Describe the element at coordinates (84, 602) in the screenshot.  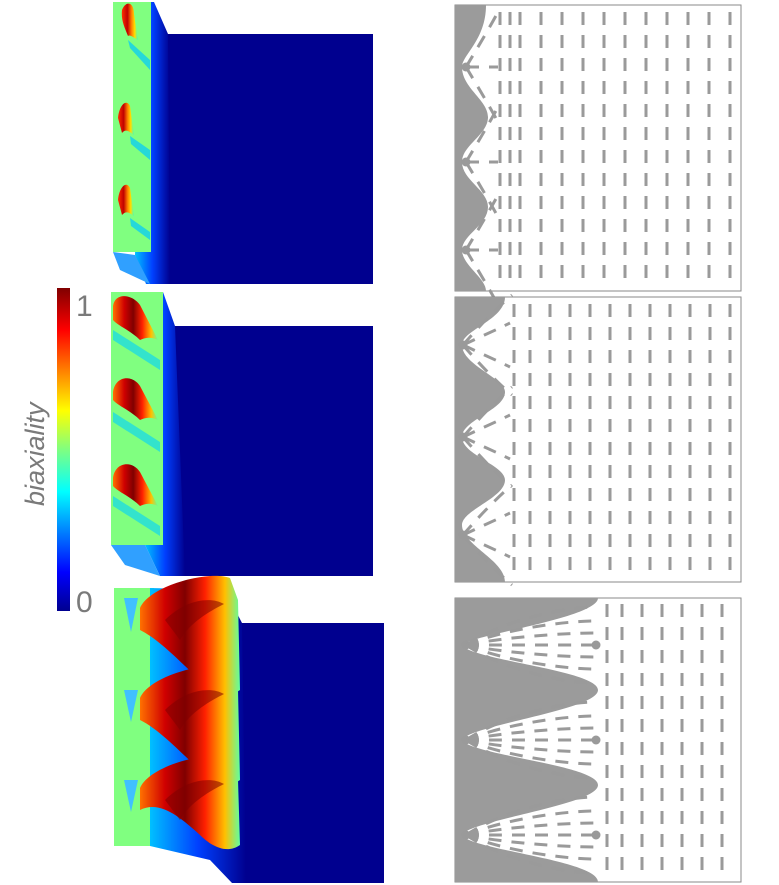
I see `colorbar-min-label: 0` at that location.